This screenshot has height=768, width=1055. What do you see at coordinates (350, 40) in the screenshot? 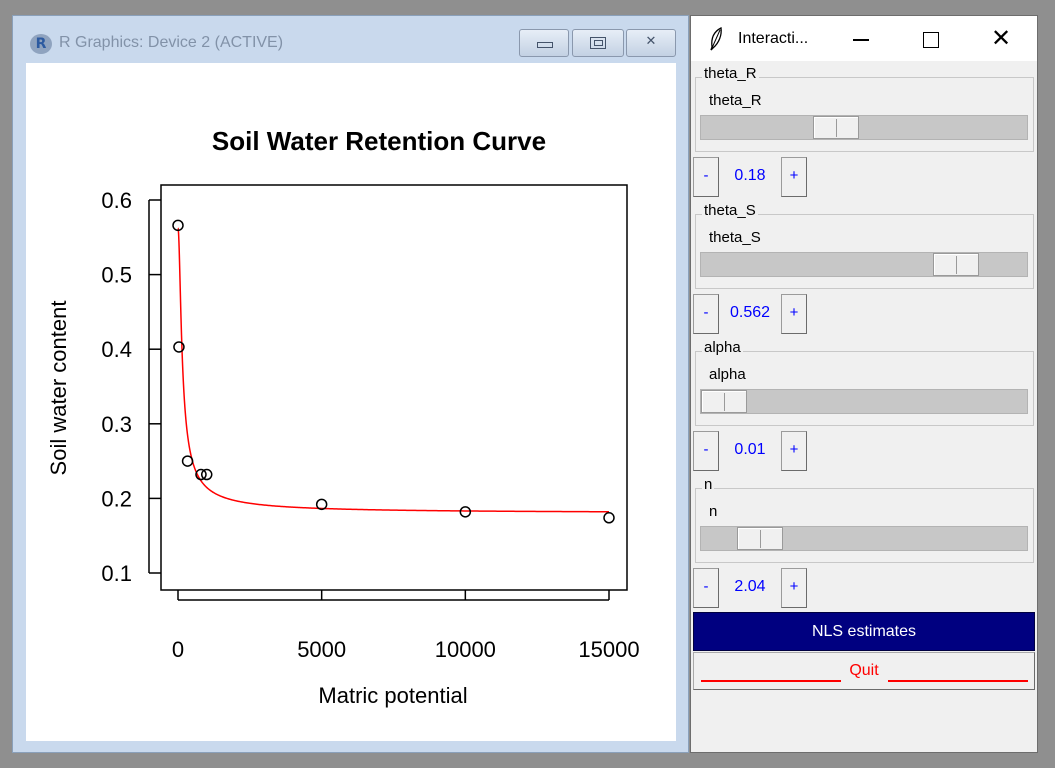
I see `graphics-titlebar: R R Graphics: Device 2 (ACTIVE) ✕` at bounding box center [350, 40].